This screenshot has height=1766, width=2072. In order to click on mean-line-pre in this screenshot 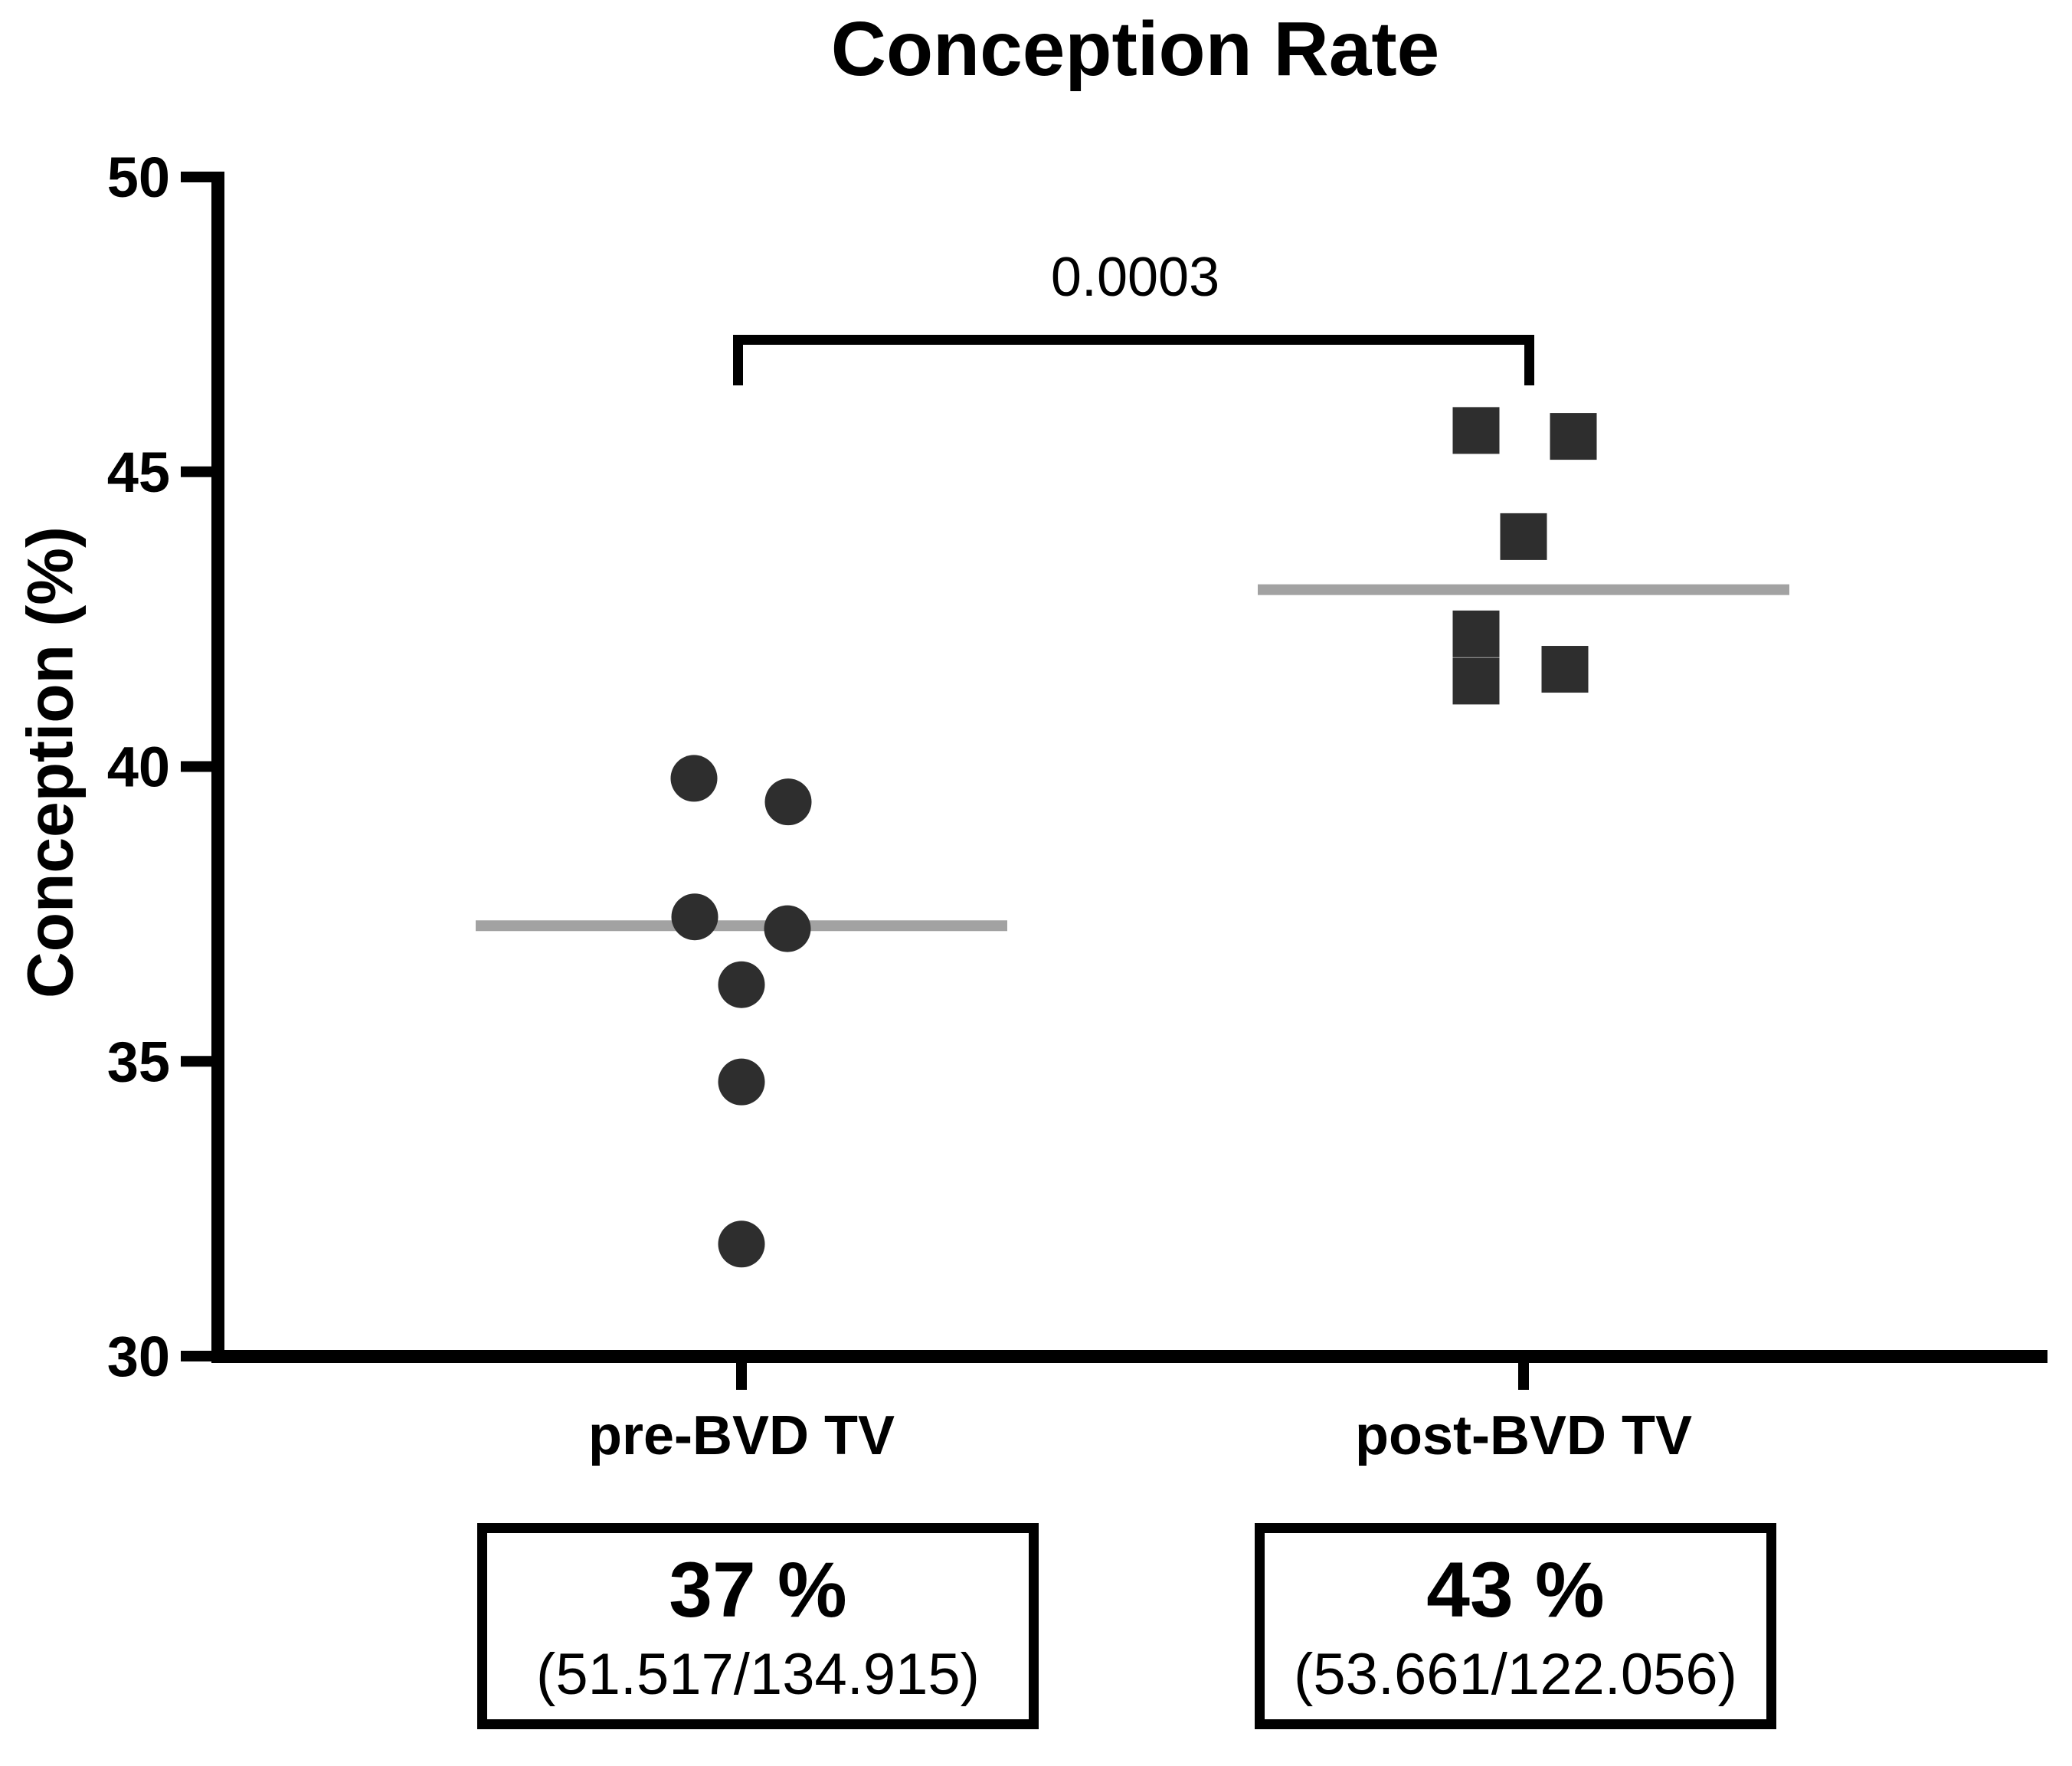, I will do `click(741, 926)`.